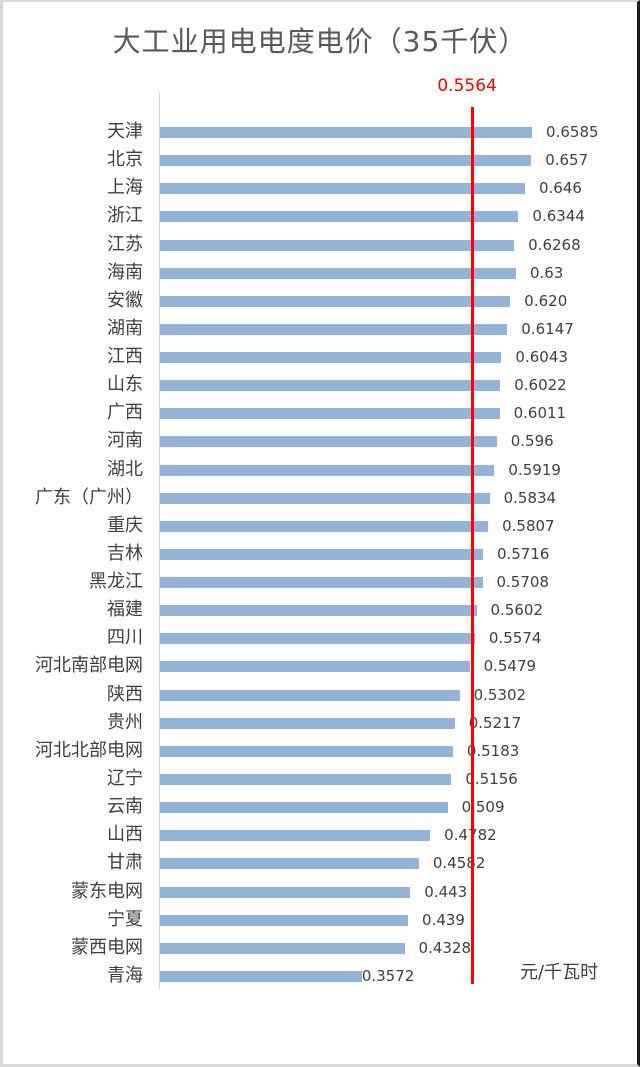 This screenshot has height=1067, width=640. What do you see at coordinates (125, 300) in the screenshot?
I see `category-label: 安徽` at bounding box center [125, 300].